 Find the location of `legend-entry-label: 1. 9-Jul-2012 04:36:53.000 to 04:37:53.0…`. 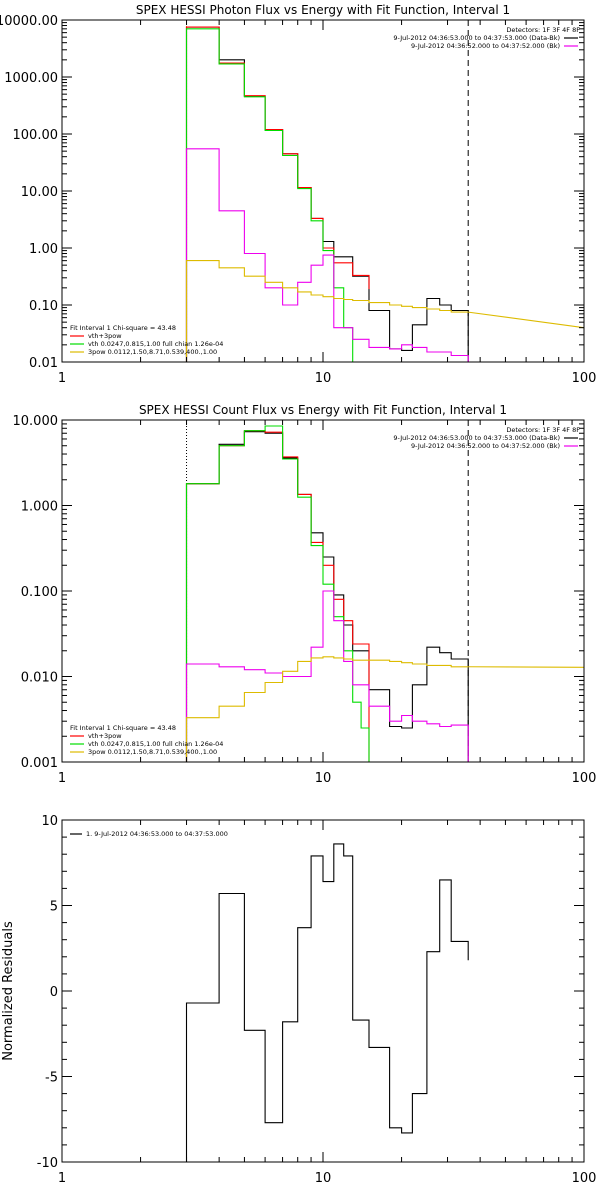

legend-entry-label: 1. 9-Jul-2012 04:36:53.000 to 04:37:53.0… is located at coordinates (157, 834).